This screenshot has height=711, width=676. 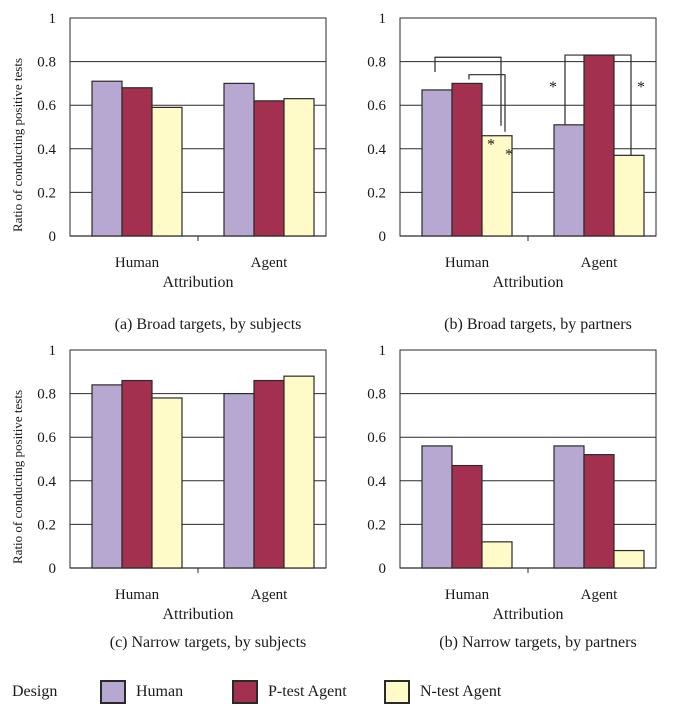 What do you see at coordinates (208, 324) in the screenshot?
I see `panel-caption: (a) Broad targets, by subjects` at bounding box center [208, 324].